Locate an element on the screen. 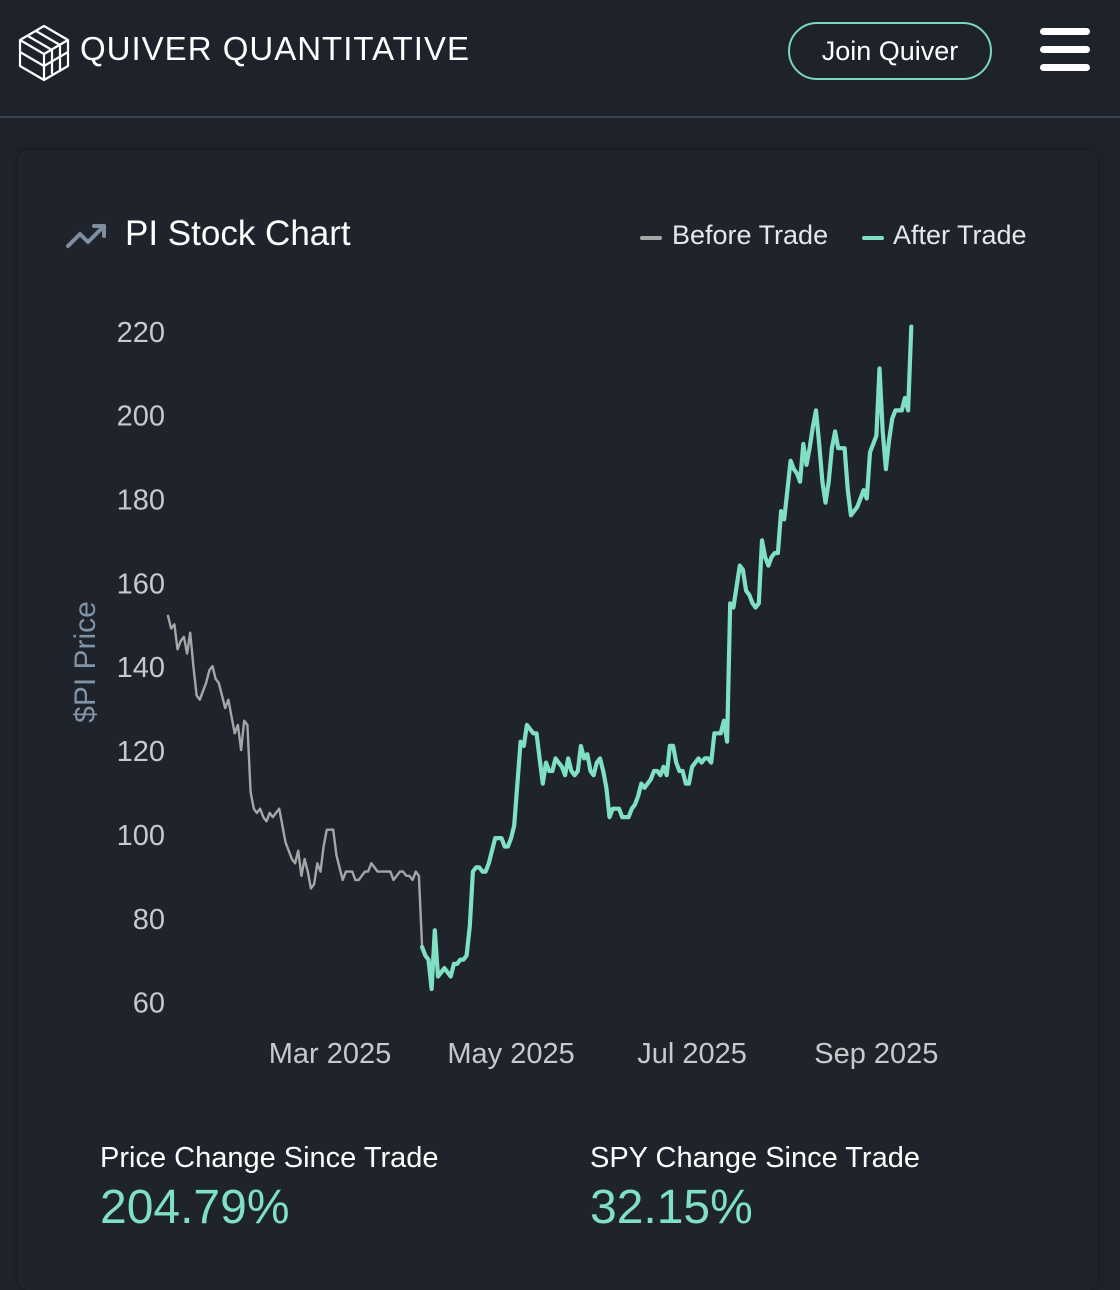 Image resolution: width=1120 pixels, height=1290 pixels. y-axis-label: $PI Price is located at coordinates (85, 662).